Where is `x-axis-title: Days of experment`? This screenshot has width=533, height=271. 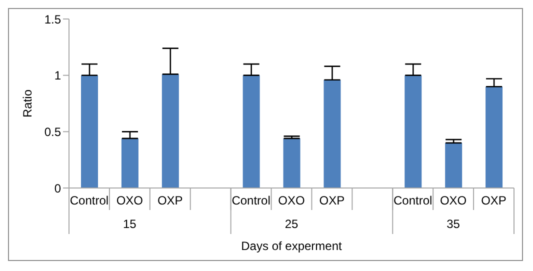
x-axis-title: Days of experment is located at coordinates (292, 246).